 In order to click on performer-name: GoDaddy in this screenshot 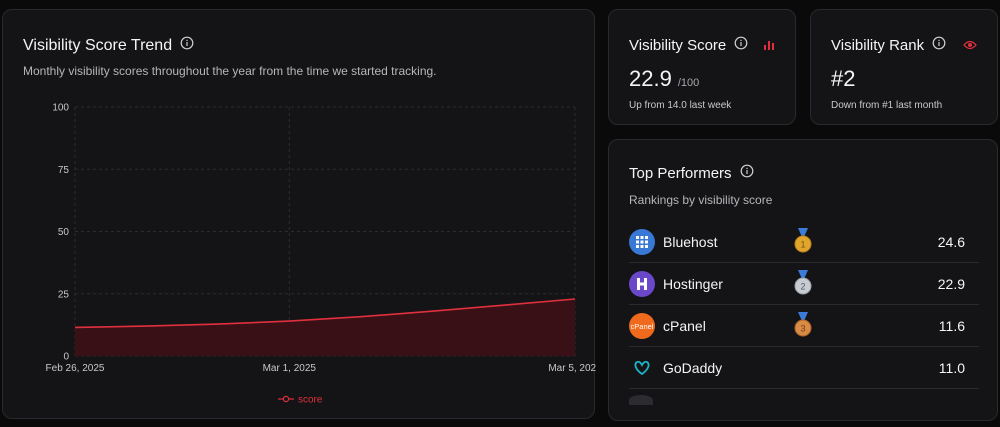, I will do `click(693, 368)`.